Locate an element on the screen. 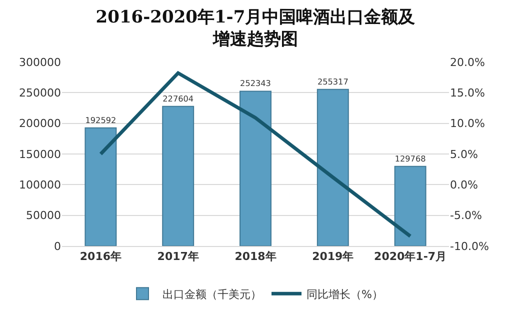  y2-tick-label: -10.0% is located at coordinates (469, 246).